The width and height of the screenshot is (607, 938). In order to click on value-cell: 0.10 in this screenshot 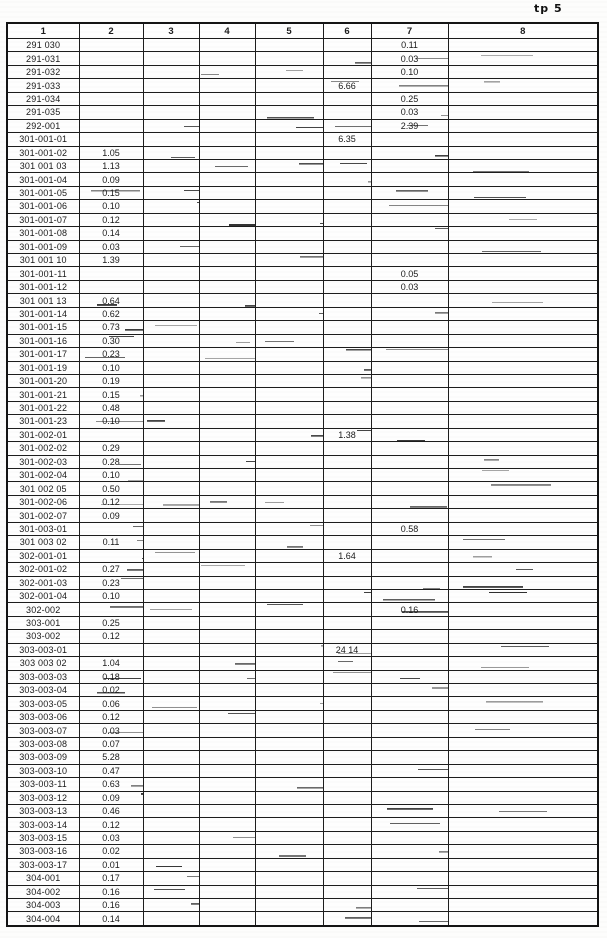, I will do `click(111, 596)`.